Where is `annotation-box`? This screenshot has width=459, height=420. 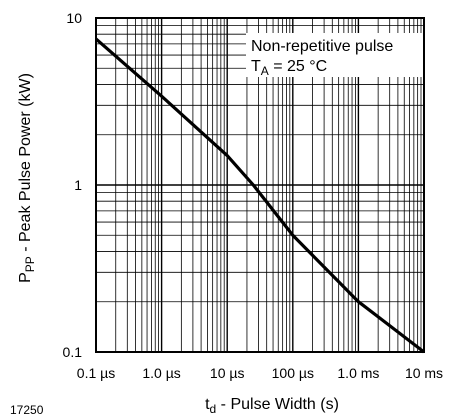
annotation-box is located at coordinates (335, 55).